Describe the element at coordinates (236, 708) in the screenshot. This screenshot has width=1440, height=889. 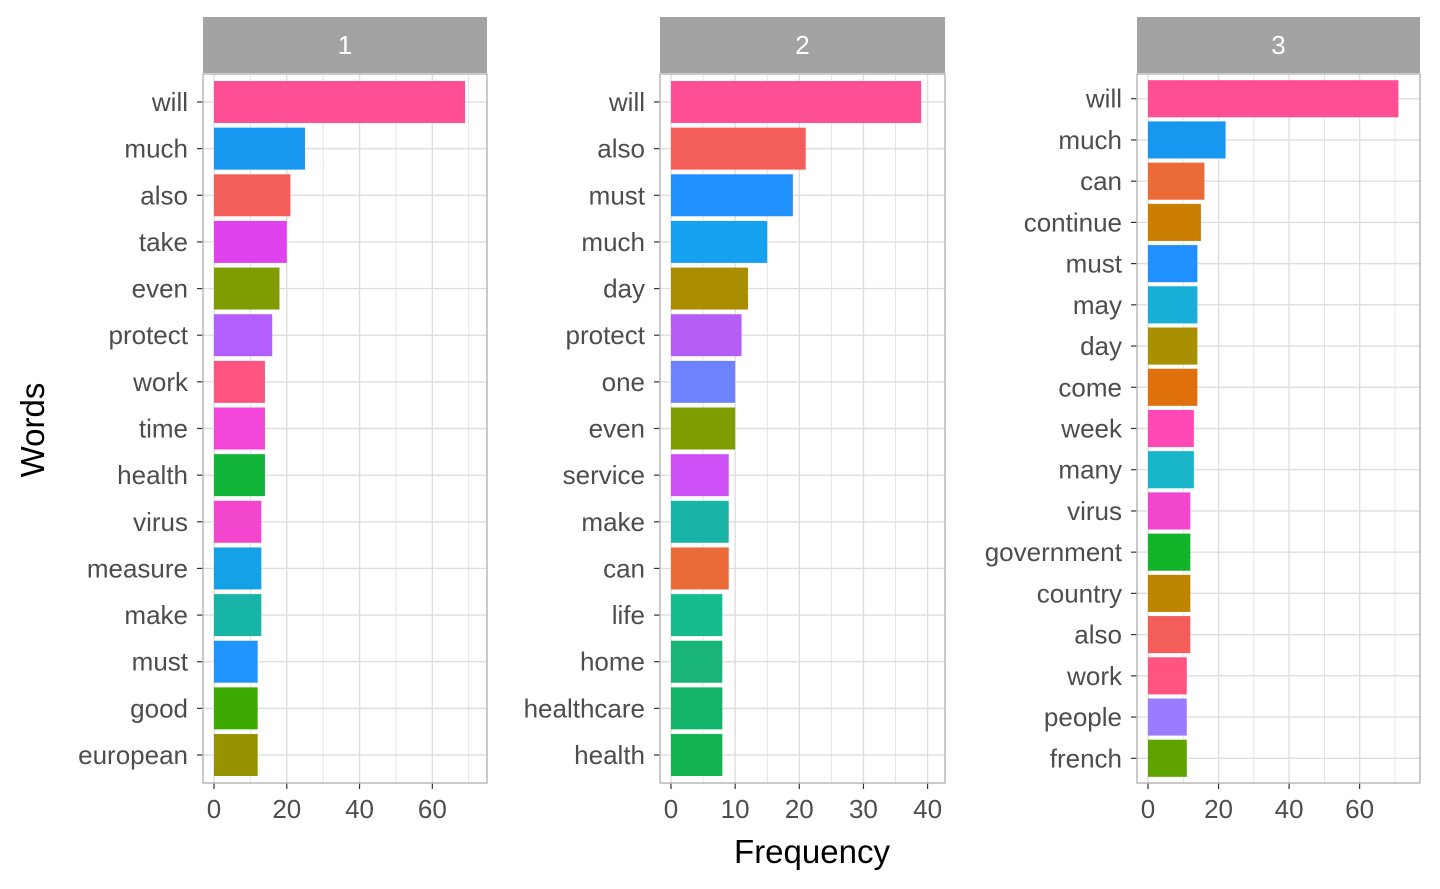
I see `bar-good` at that location.